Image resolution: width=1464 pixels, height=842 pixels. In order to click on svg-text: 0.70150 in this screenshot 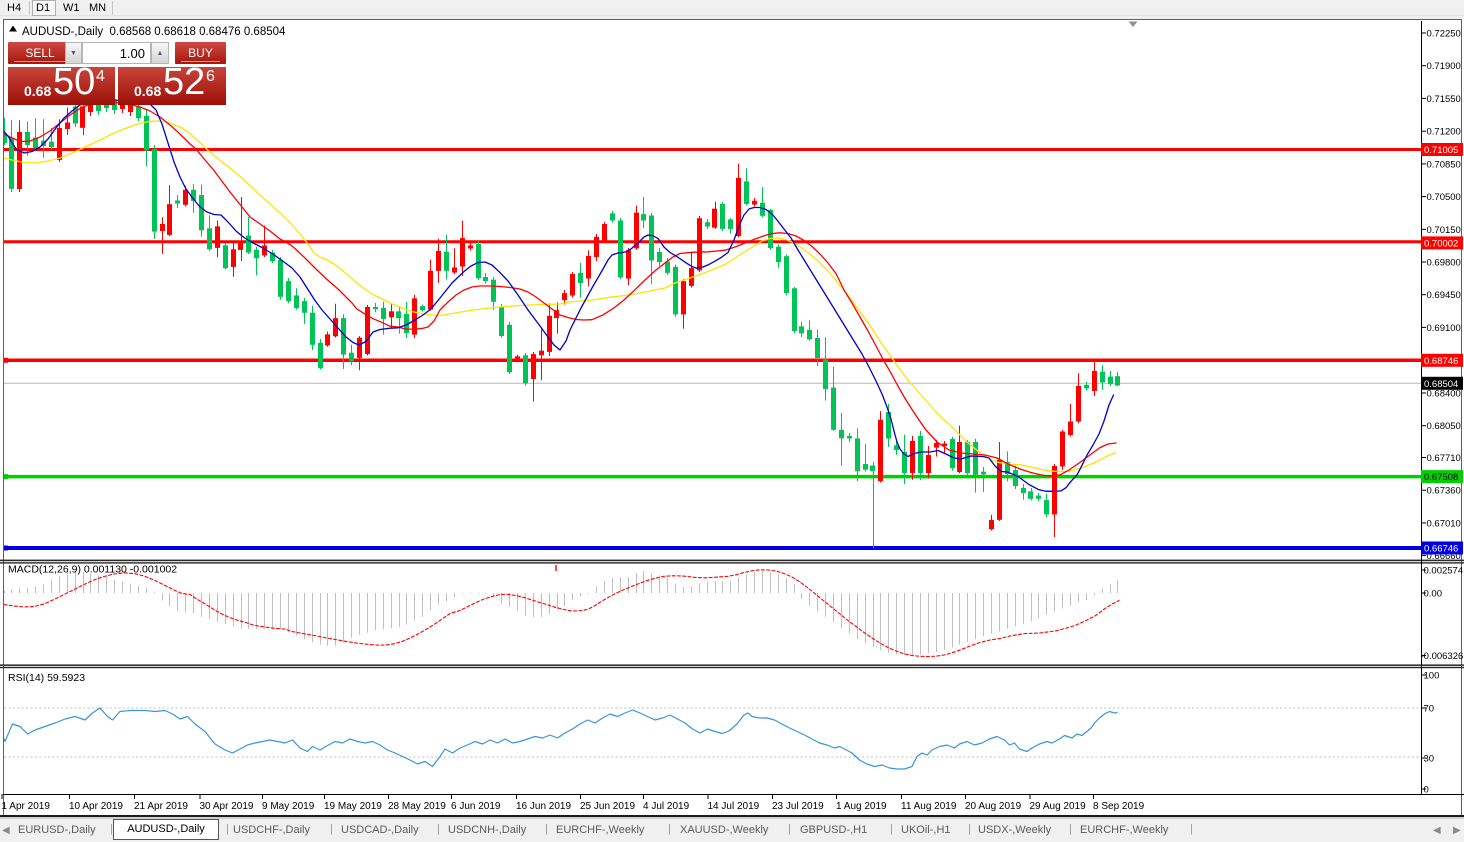, I will do `click(1444, 230)`.